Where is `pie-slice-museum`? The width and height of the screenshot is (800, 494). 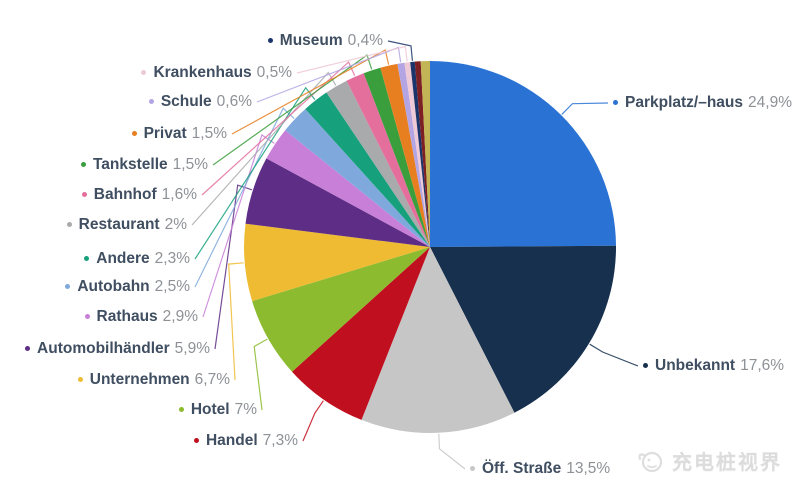
pie-slice-museum is located at coordinates (420, 154).